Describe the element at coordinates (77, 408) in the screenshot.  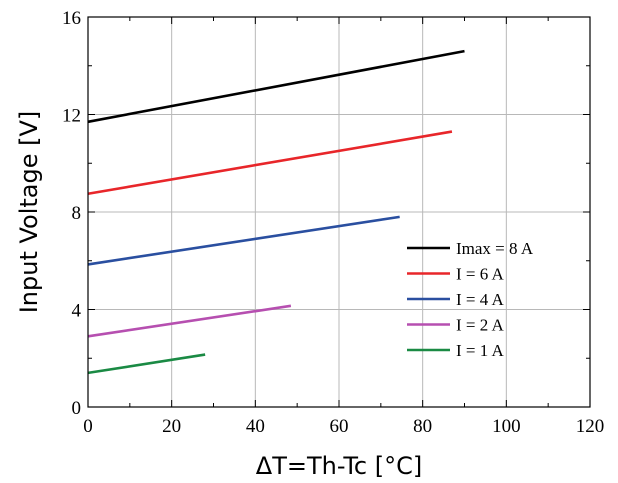
I see `y-tick-label: 0` at that location.